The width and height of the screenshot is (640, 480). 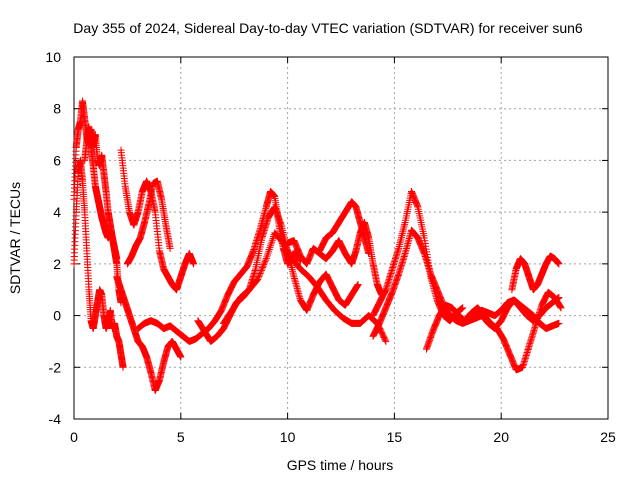 I want to click on series-s2, so click(x=98, y=263).